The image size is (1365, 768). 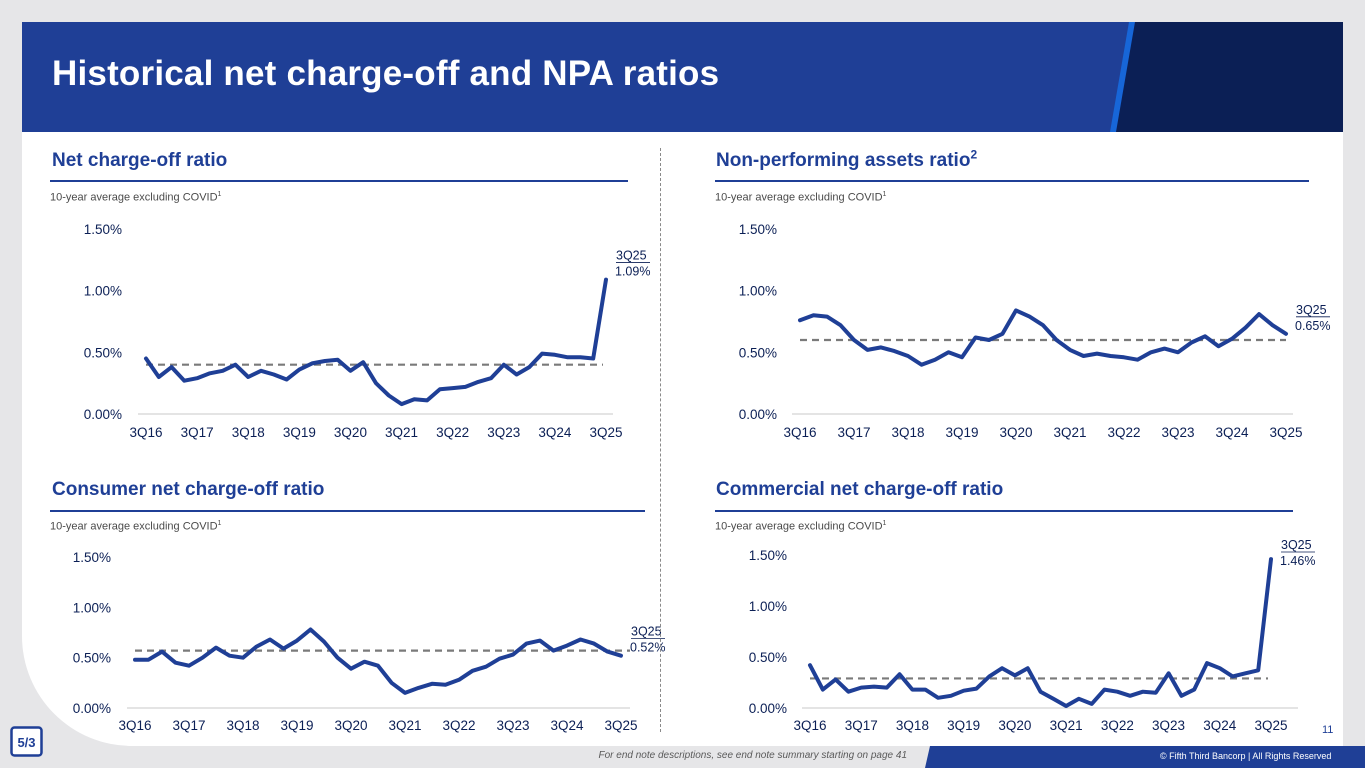 What do you see at coordinates (1312, 326) in the screenshot?
I see `callout-value: 0.65%` at bounding box center [1312, 326].